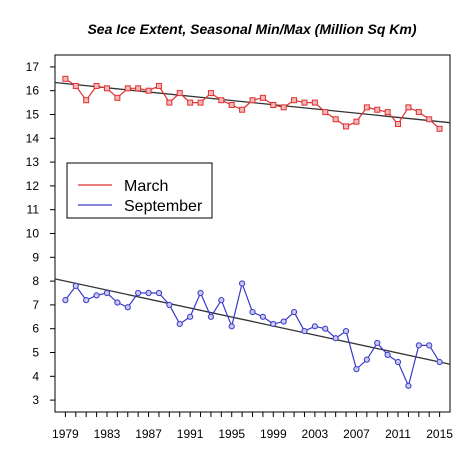 Image resolution: width=474 pixels, height=474 pixels. Describe the element at coordinates (35, 353) in the screenshot. I see `y-tick-label: 5` at that location.